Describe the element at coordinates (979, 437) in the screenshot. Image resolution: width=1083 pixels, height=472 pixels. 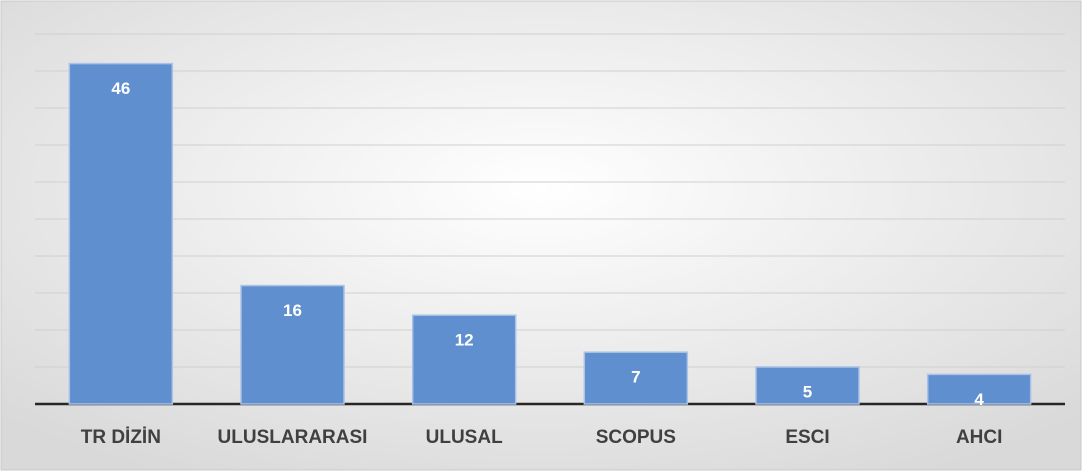
I see `x-tick-label: AHCI` at that location.